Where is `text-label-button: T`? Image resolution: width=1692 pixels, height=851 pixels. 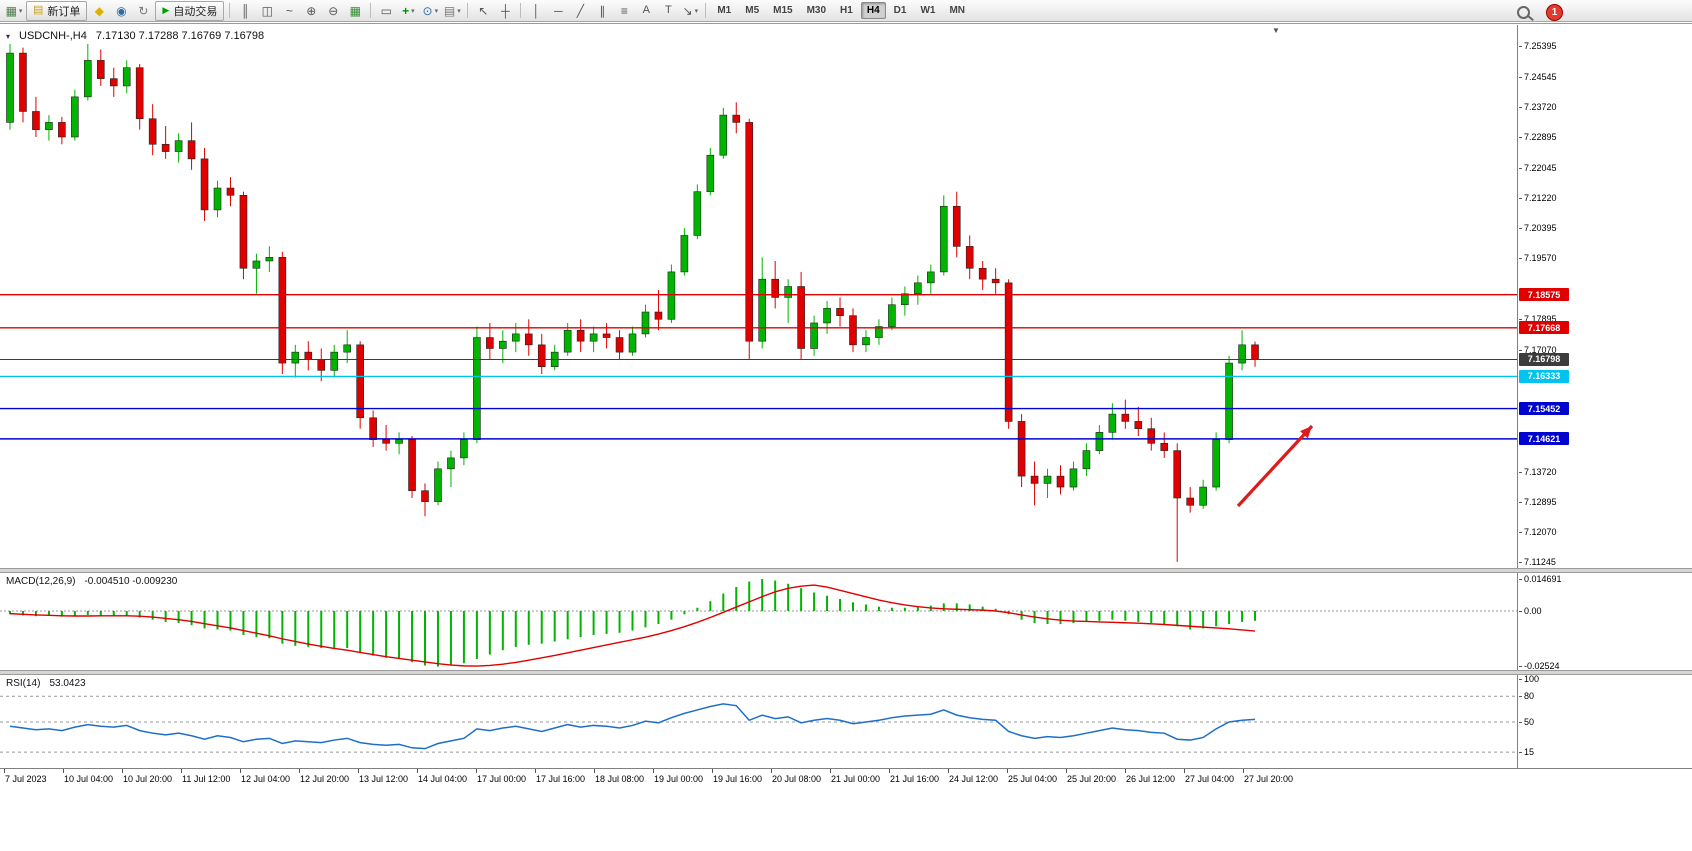 text-label-button: T is located at coordinates (668, 11).